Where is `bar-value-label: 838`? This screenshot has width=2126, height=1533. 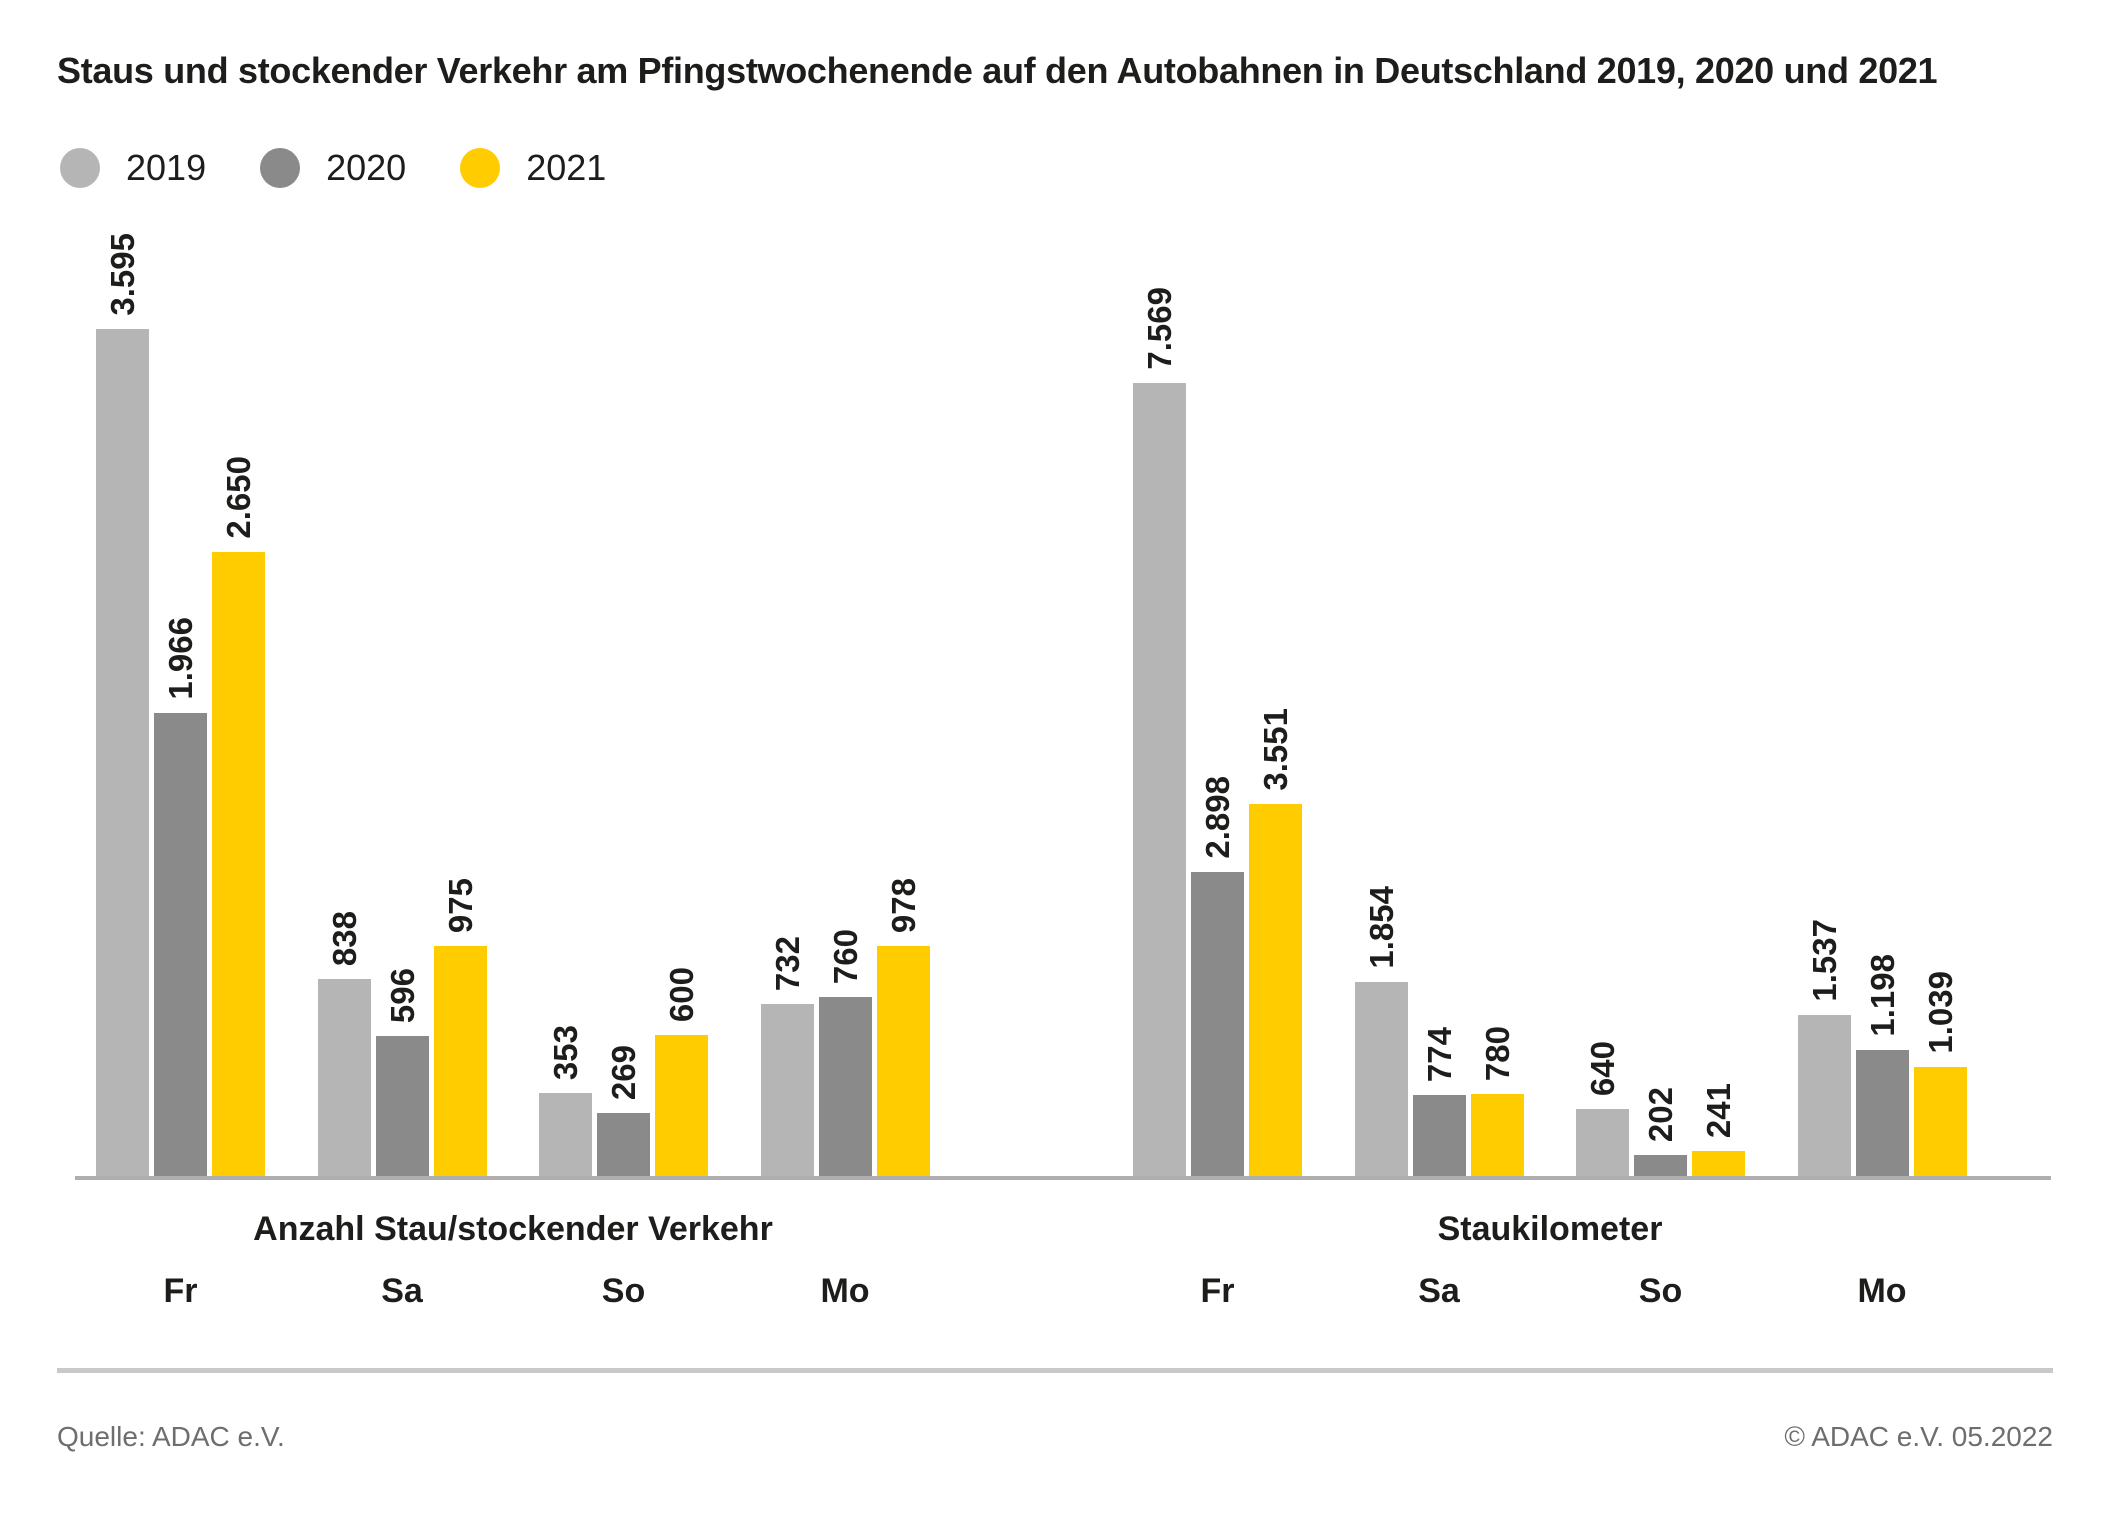 bar-value-label: 838 is located at coordinates (344, 938).